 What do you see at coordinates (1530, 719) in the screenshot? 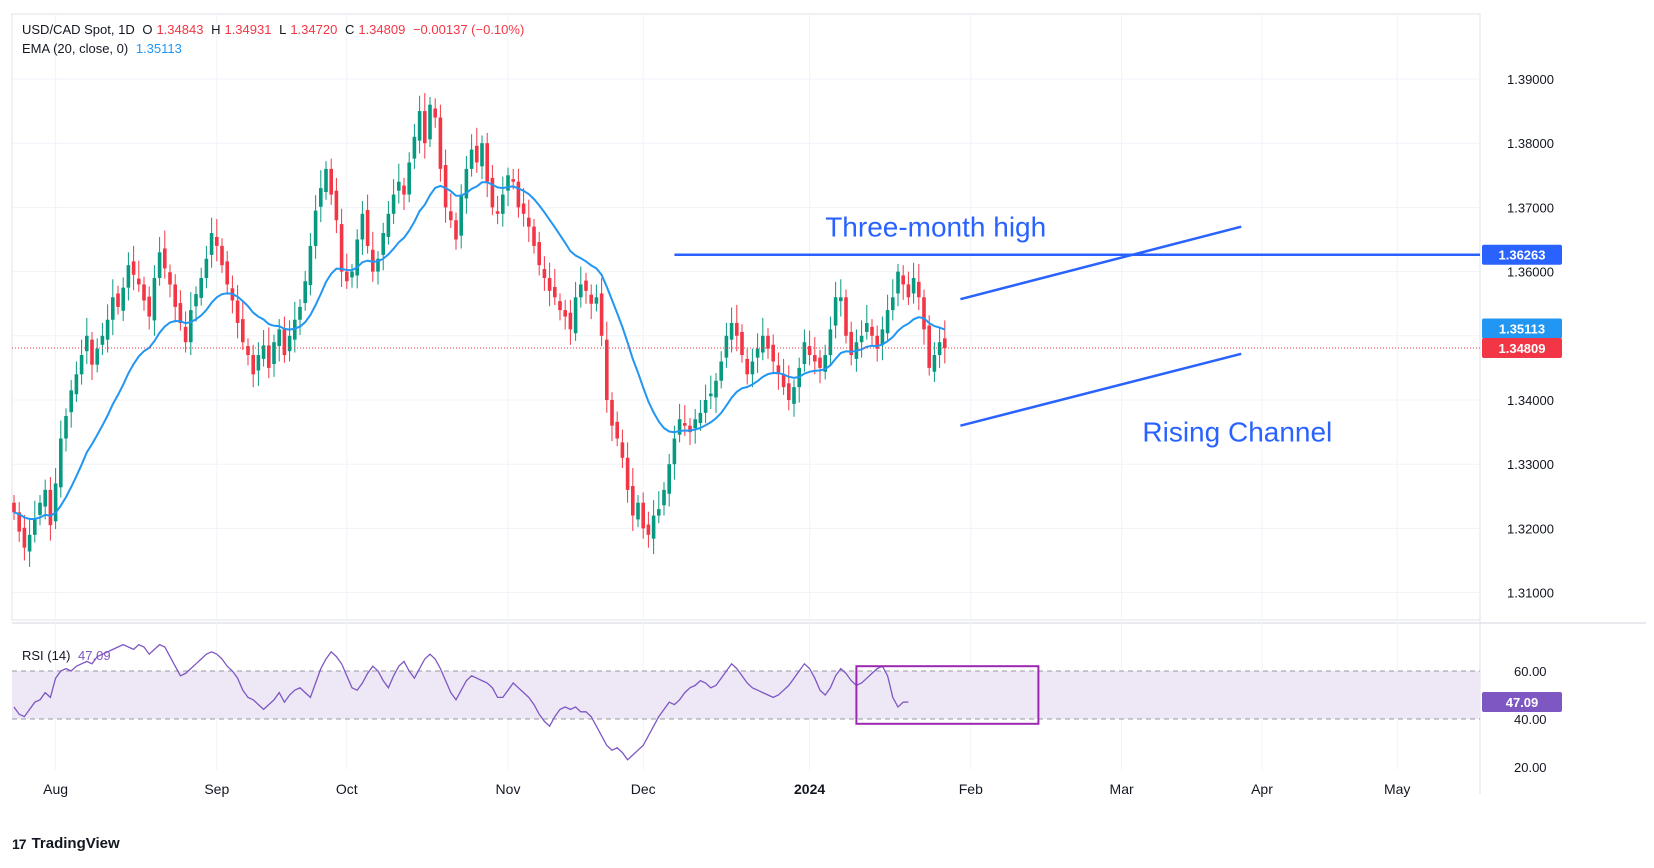
I see `rsi-tick-label: 40.00` at bounding box center [1530, 719].